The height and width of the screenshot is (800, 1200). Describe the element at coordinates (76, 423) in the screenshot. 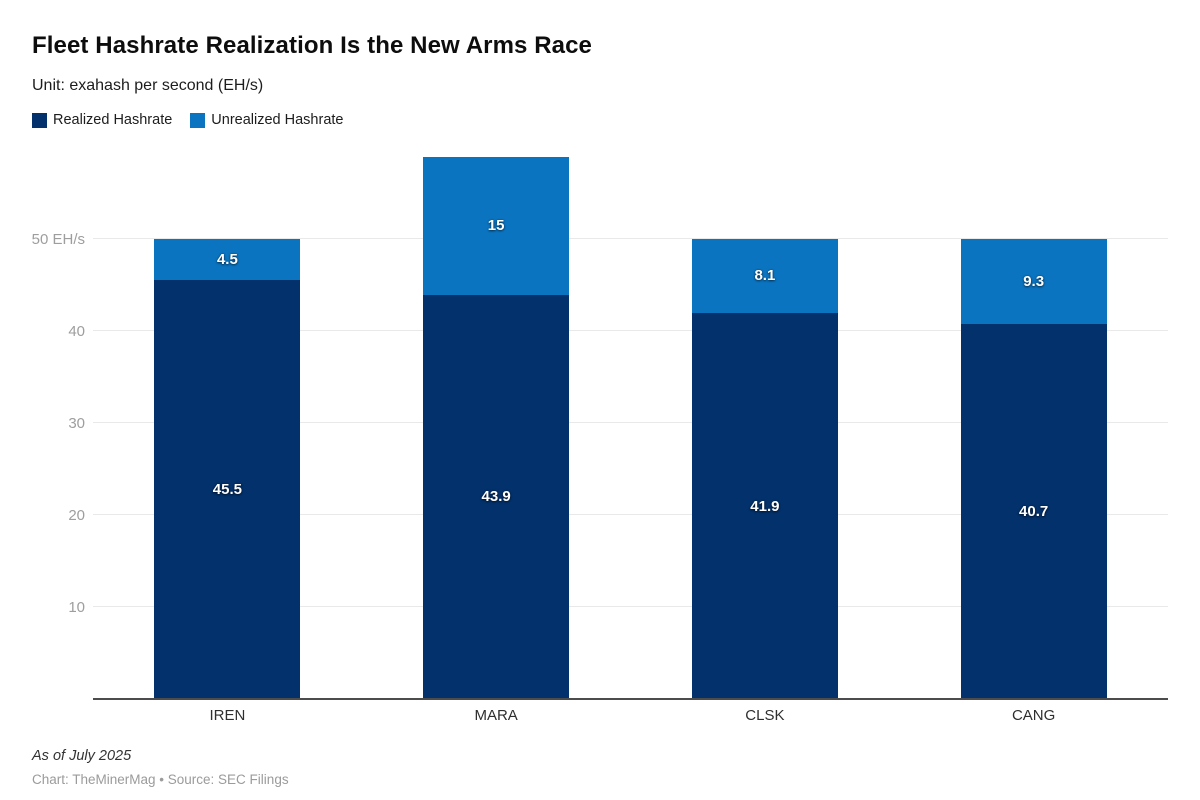

I see `y-tick-label-30: 30` at that location.